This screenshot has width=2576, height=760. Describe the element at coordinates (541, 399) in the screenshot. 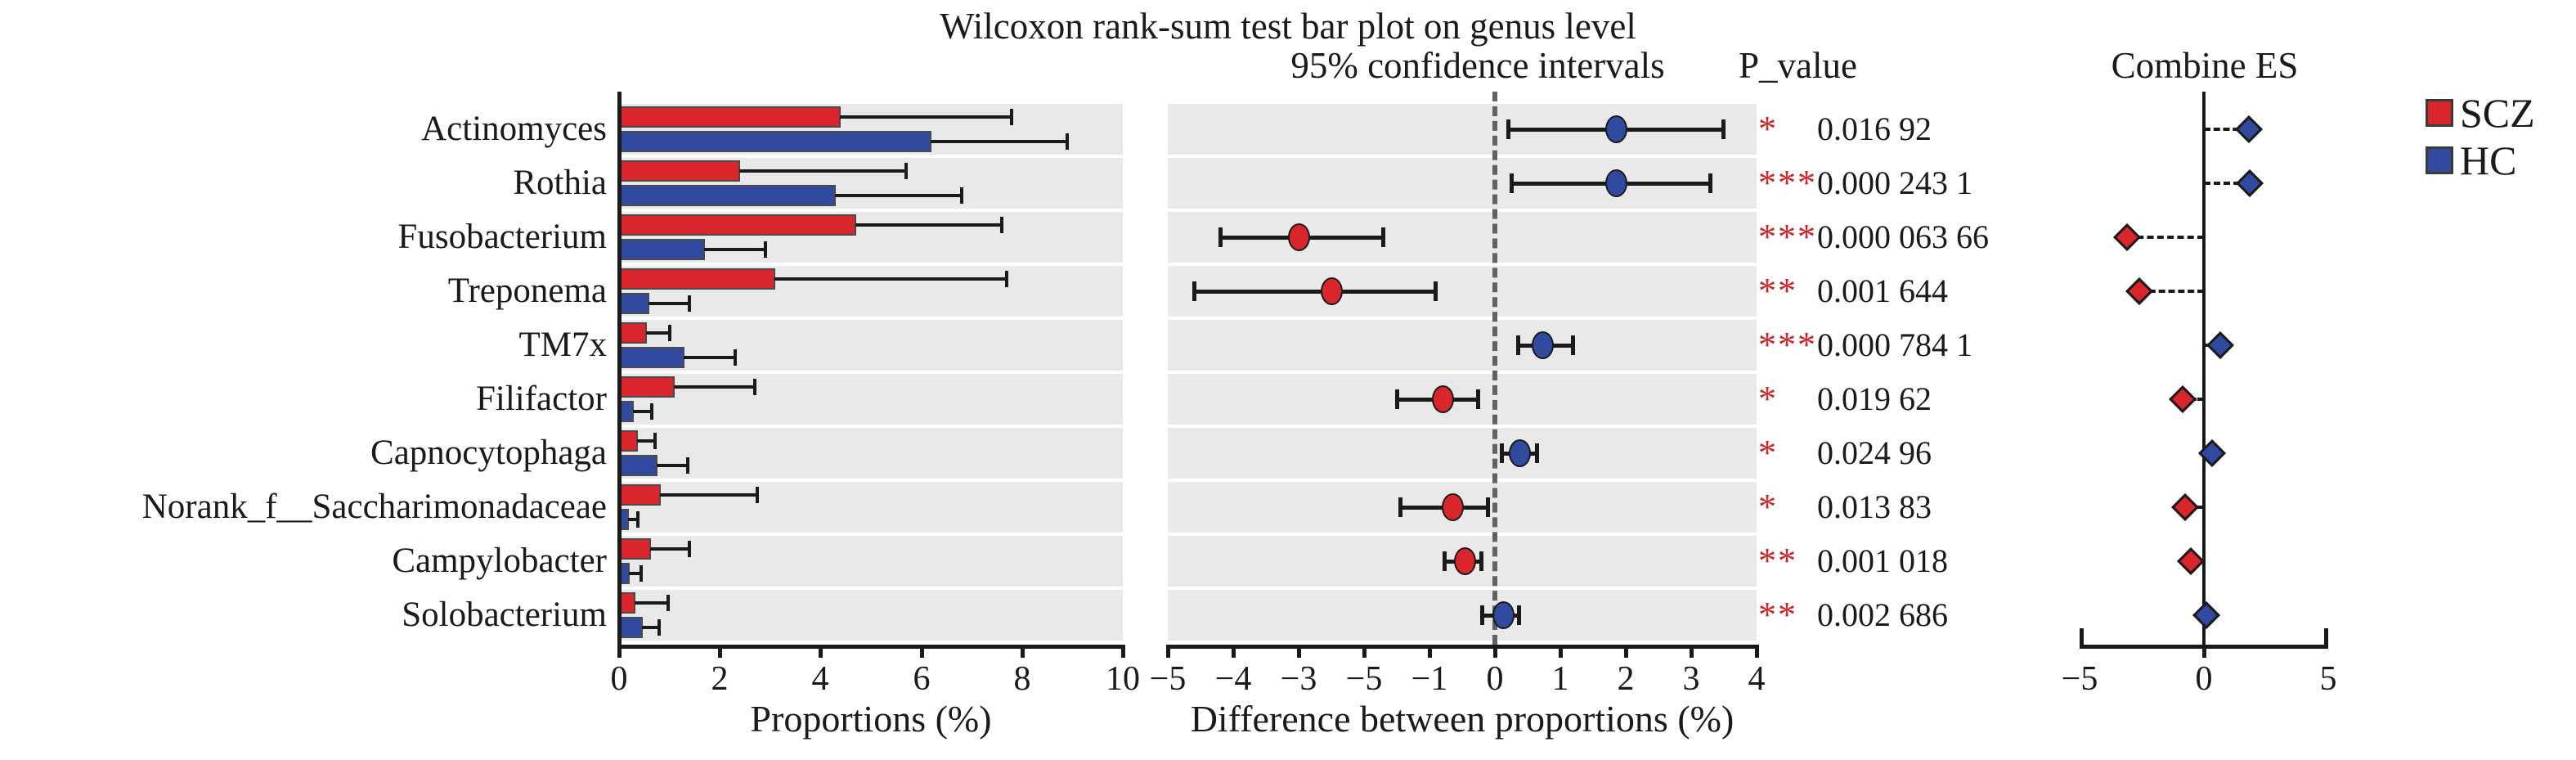

I see `genus-label: Filifactor` at that location.